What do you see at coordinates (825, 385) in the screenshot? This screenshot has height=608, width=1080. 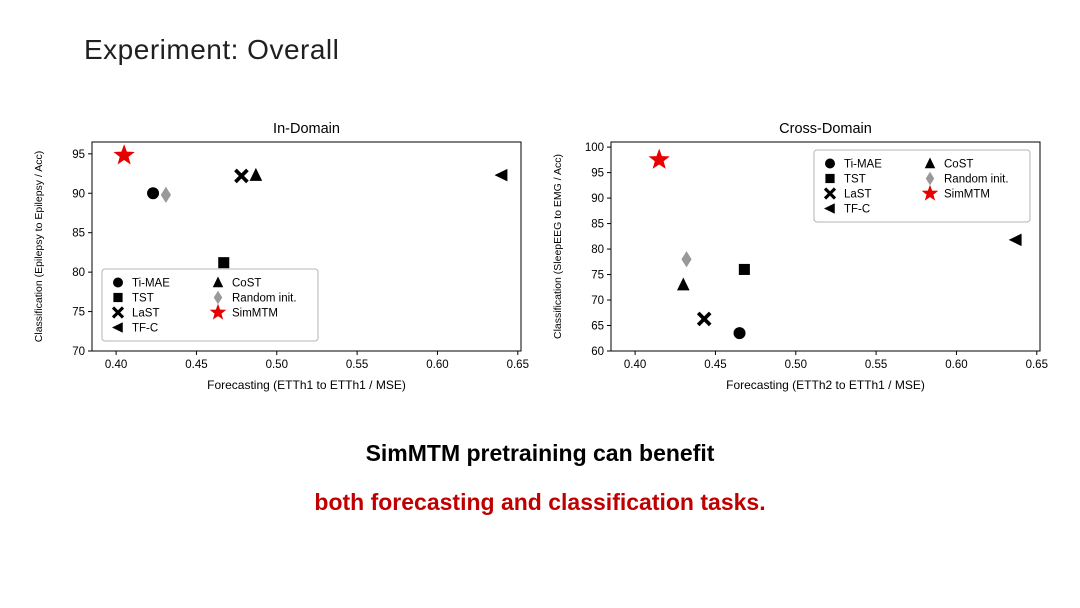 I see `x-axis-label: Forecasting (ETTh2 to ETTh1 / MSE)` at bounding box center [825, 385].